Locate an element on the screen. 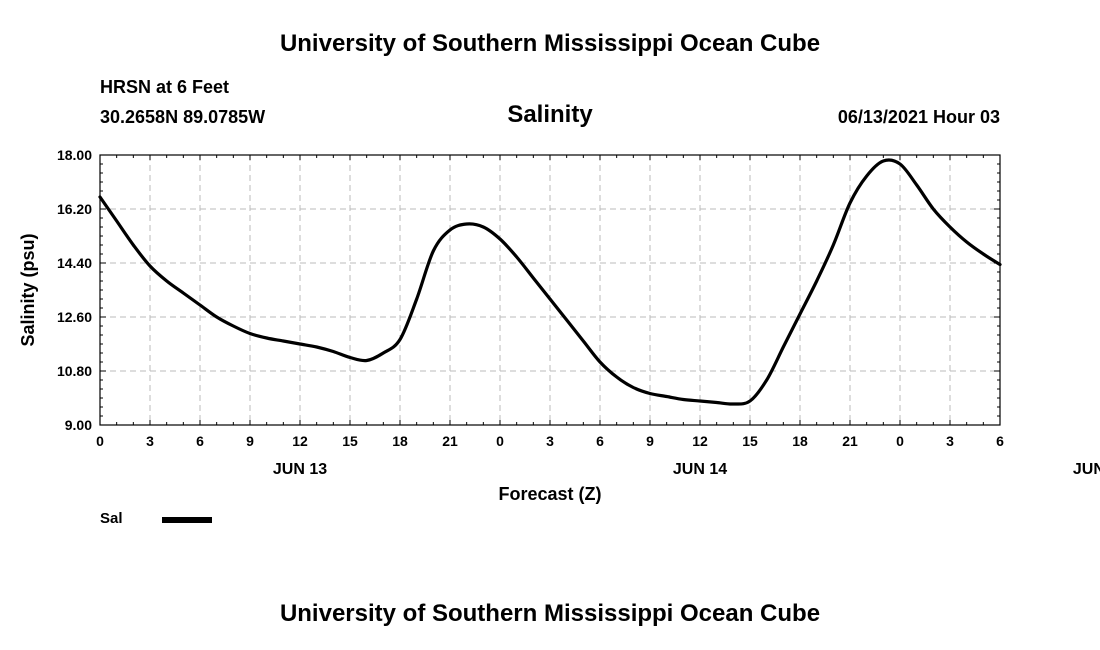  y-tick-label: 10.80 is located at coordinates (74, 371).